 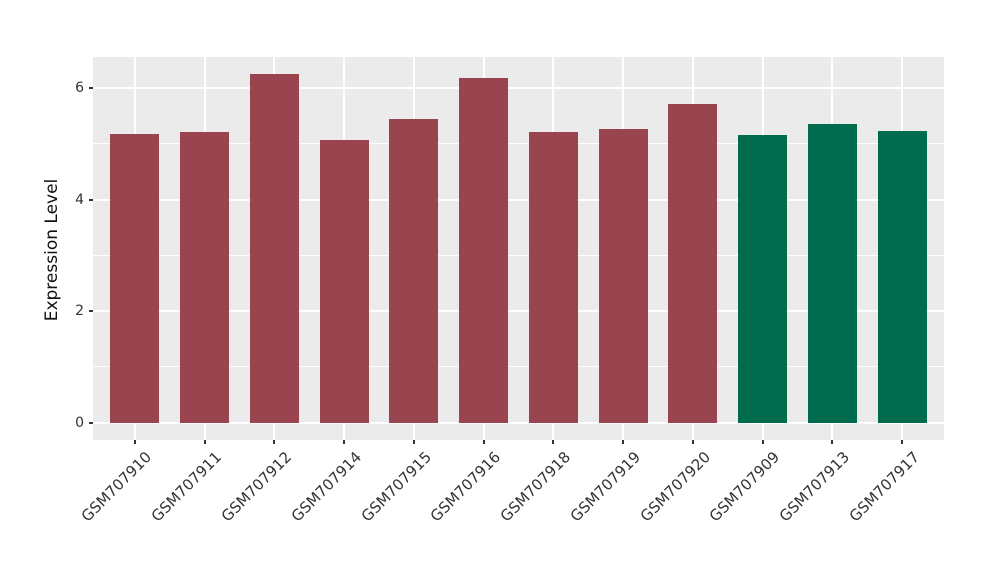 I want to click on x-tickmark-GSM707920, so click(x=692, y=442).